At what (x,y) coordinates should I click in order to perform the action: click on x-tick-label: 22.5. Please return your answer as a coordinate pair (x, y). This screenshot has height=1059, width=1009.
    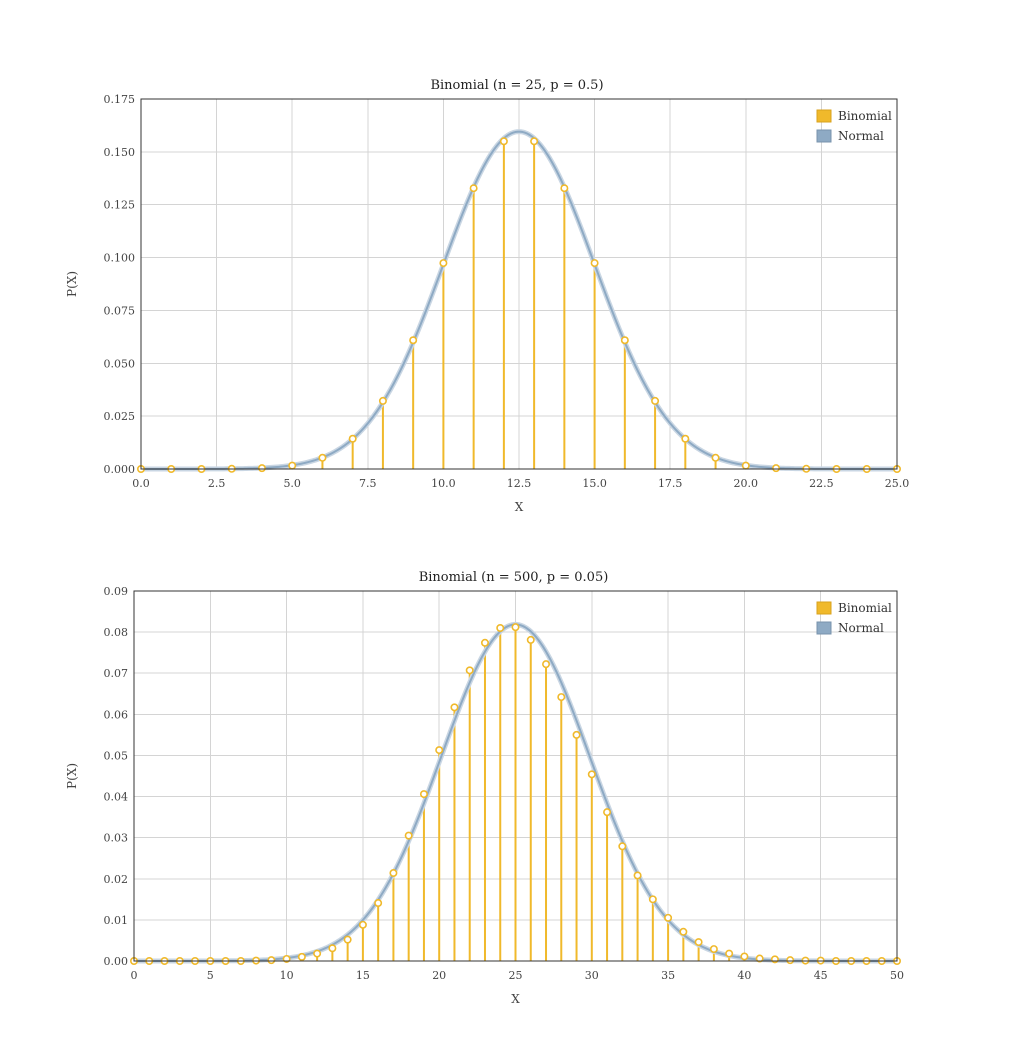
    Looking at the image, I should click on (821, 483).